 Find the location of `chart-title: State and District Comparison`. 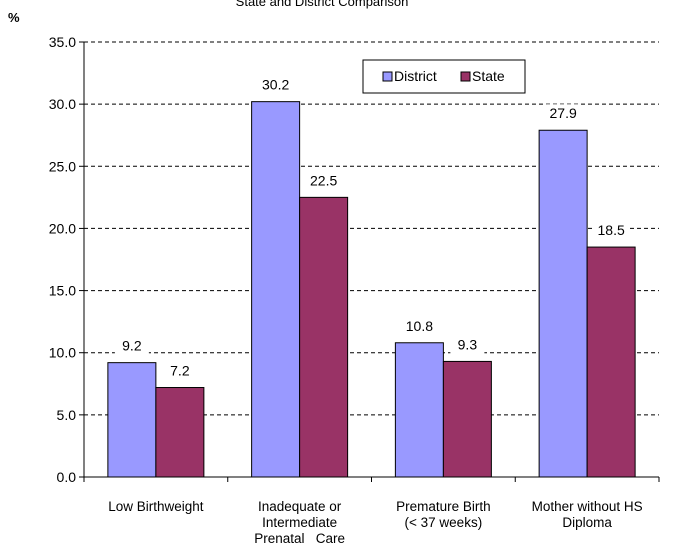

chart-title: State and District Comparison is located at coordinates (322, 4).